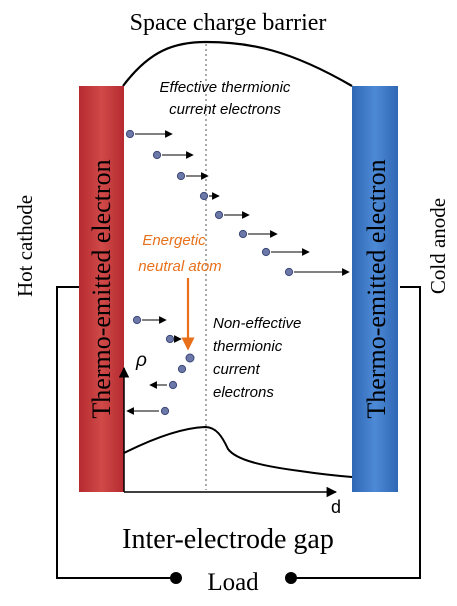 The image size is (457, 606). I want to click on rho-axis-label: ρ, so click(141, 360).